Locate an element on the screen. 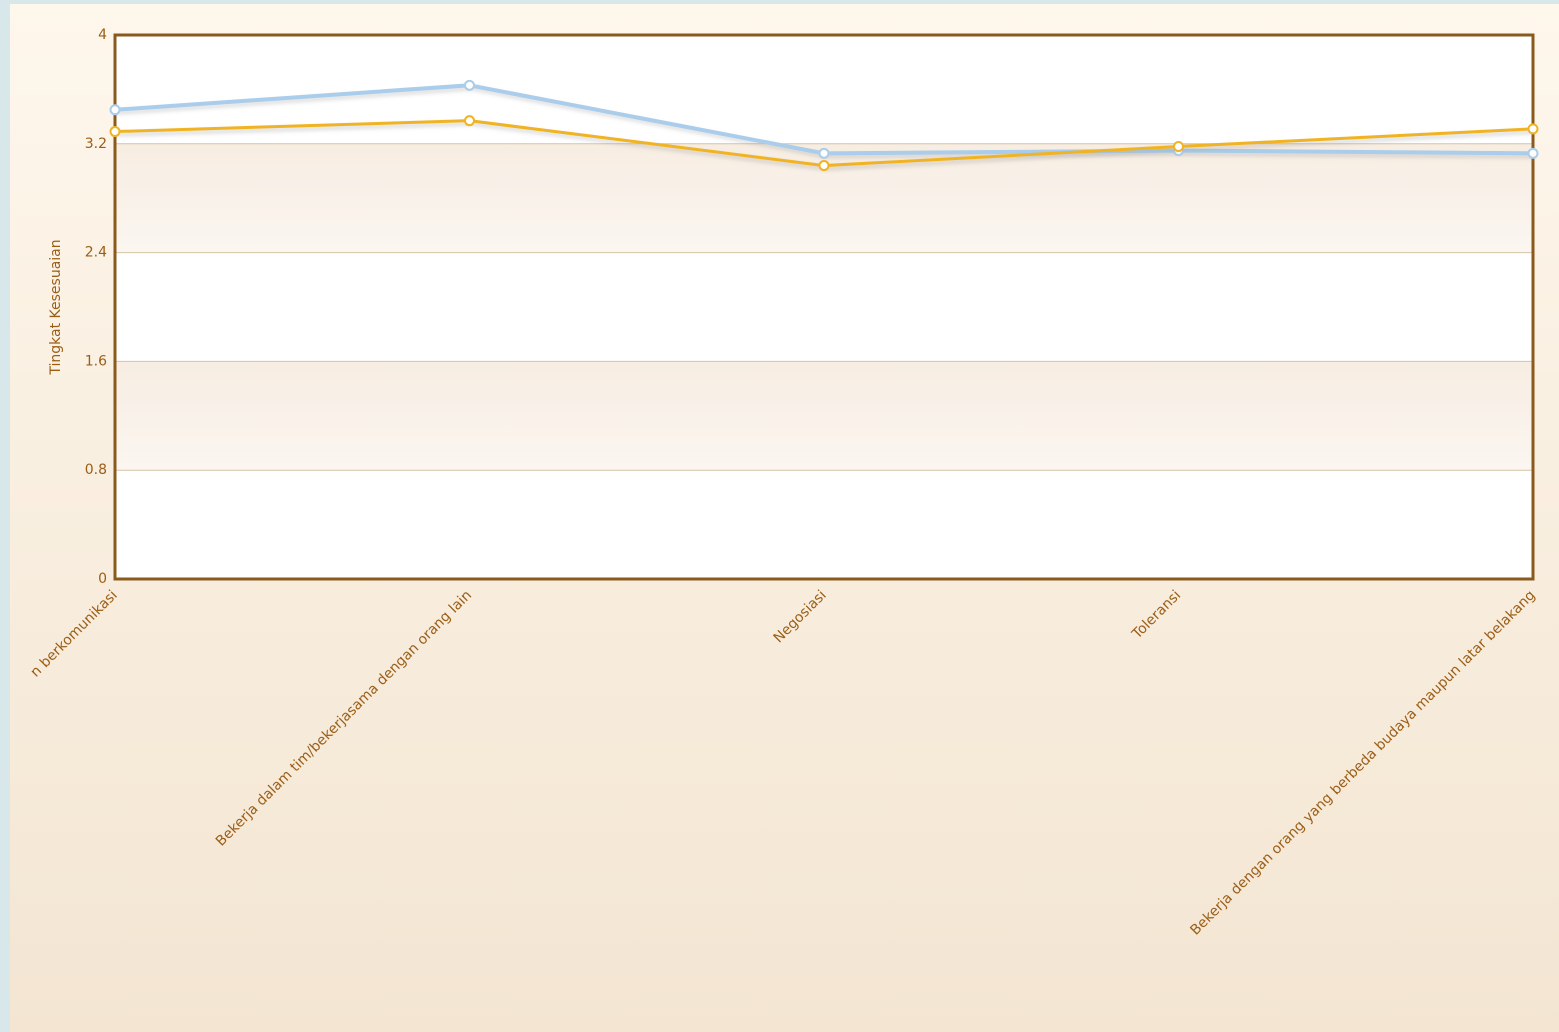 The image size is (1559, 1032). y-tick-label: 0.8 is located at coordinates (96, 470).